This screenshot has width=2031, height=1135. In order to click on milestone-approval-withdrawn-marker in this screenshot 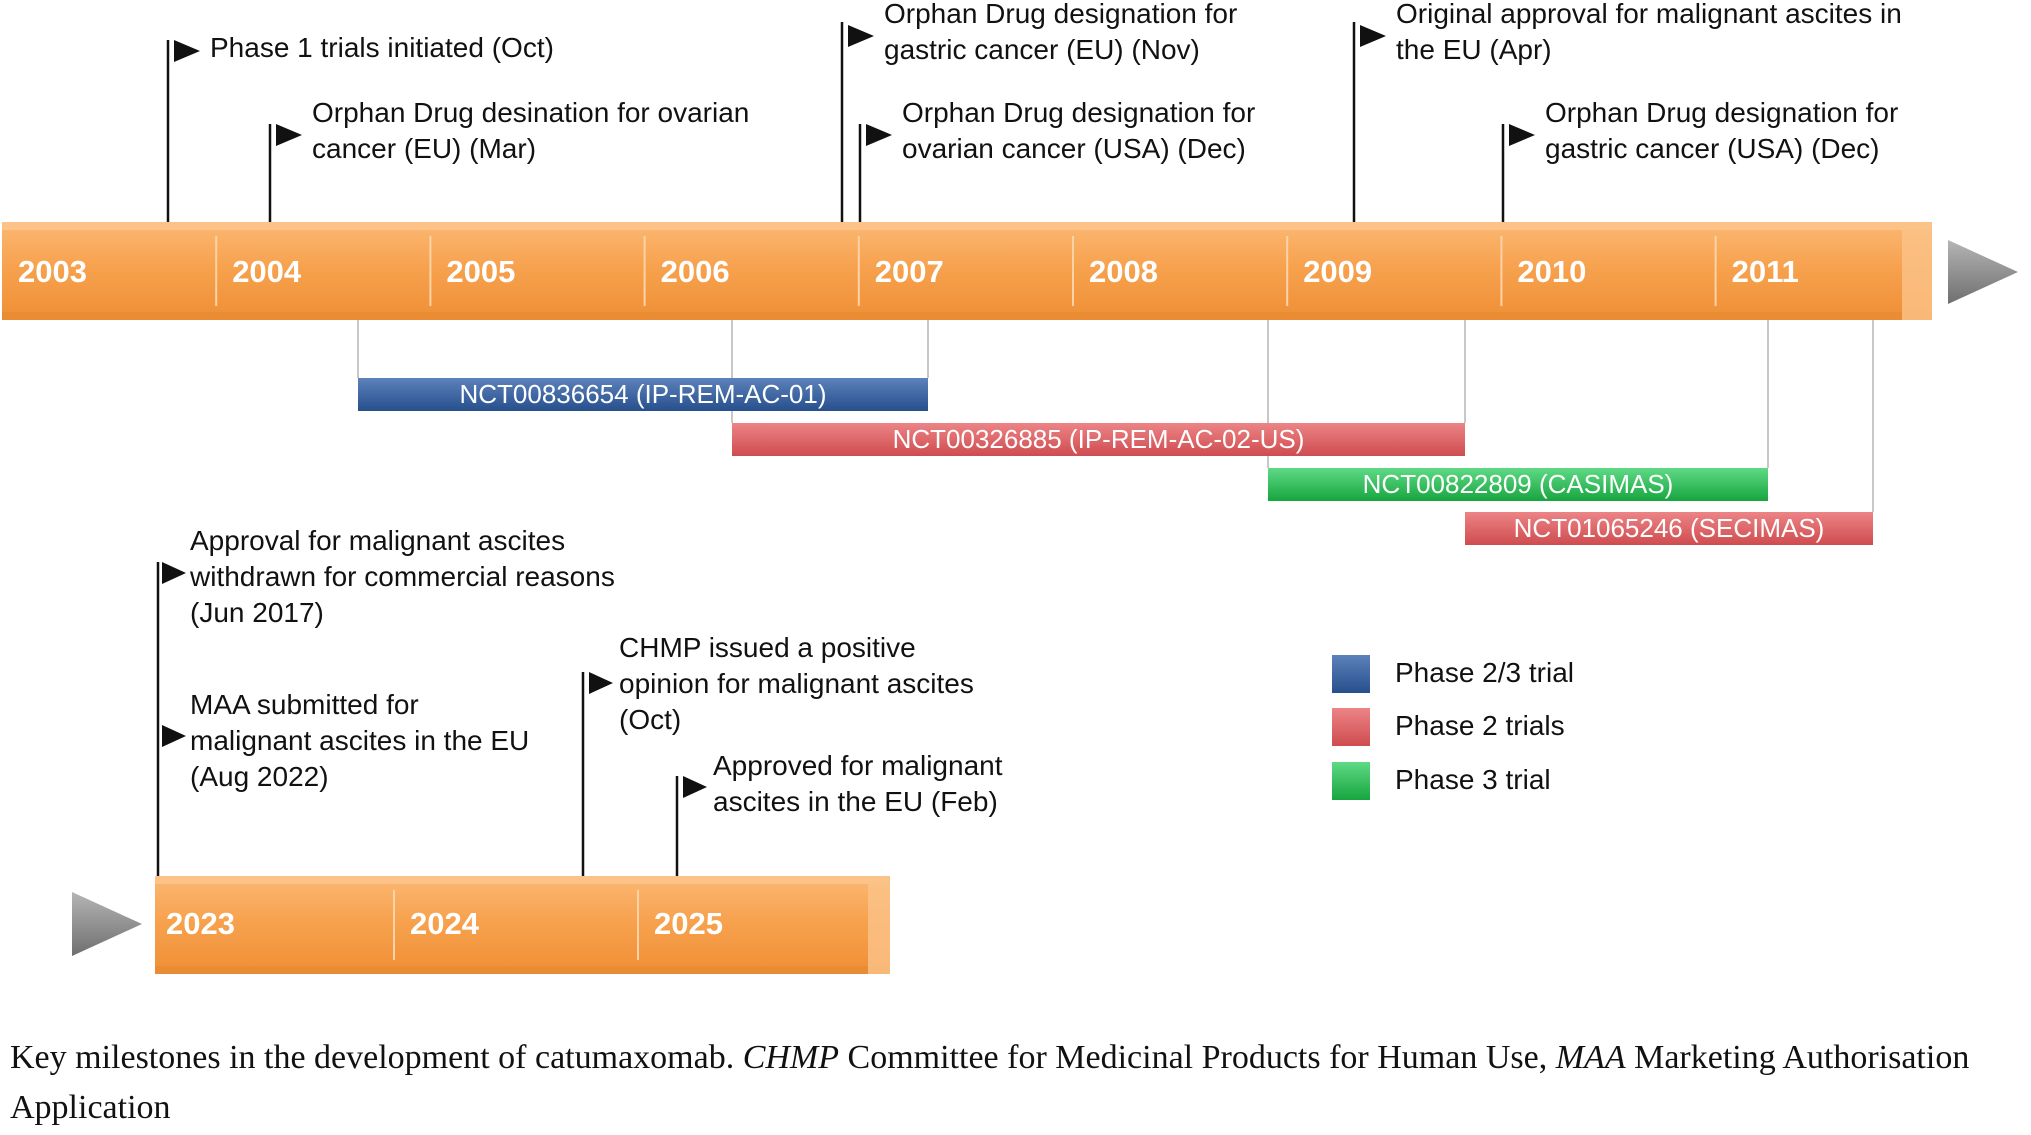, I will do `click(171, 719)`.